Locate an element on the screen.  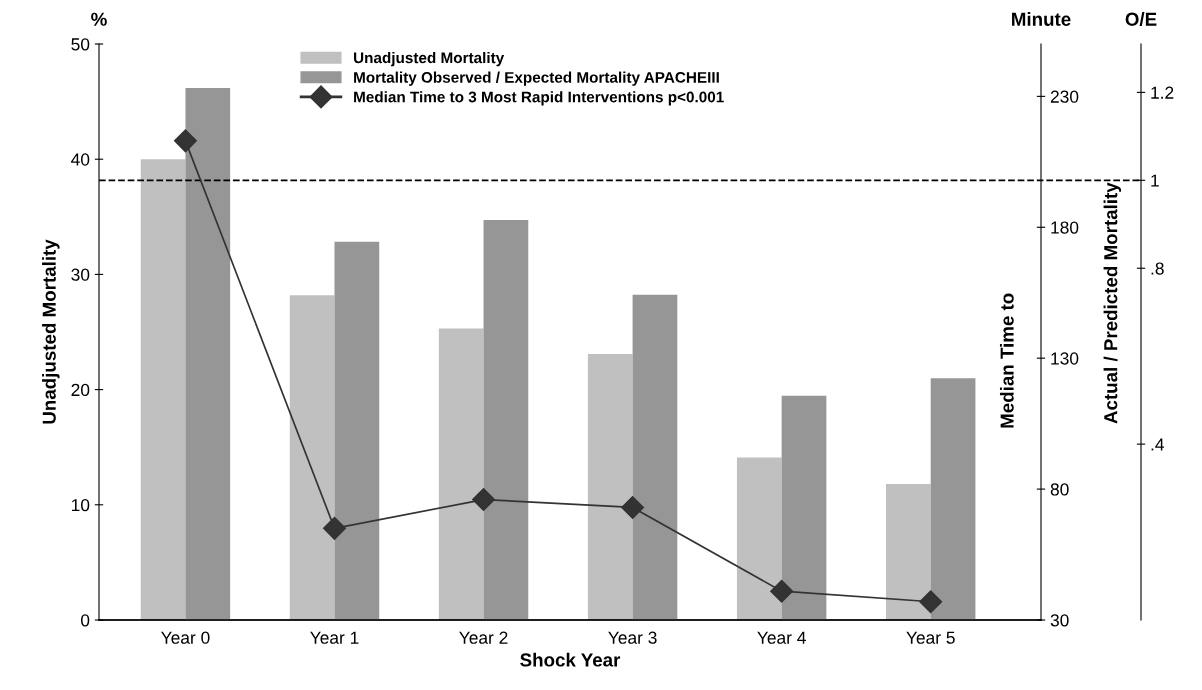
y2-tick-label: 180 is located at coordinates (1065, 227).